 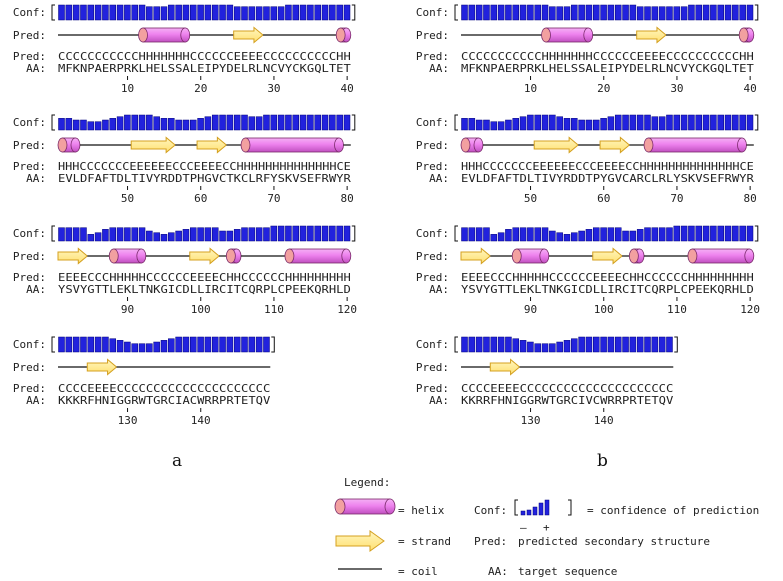 What do you see at coordinates (750, 309) in the screenshot?
I see `tick-label: 120` at bounding box center [750, 309].